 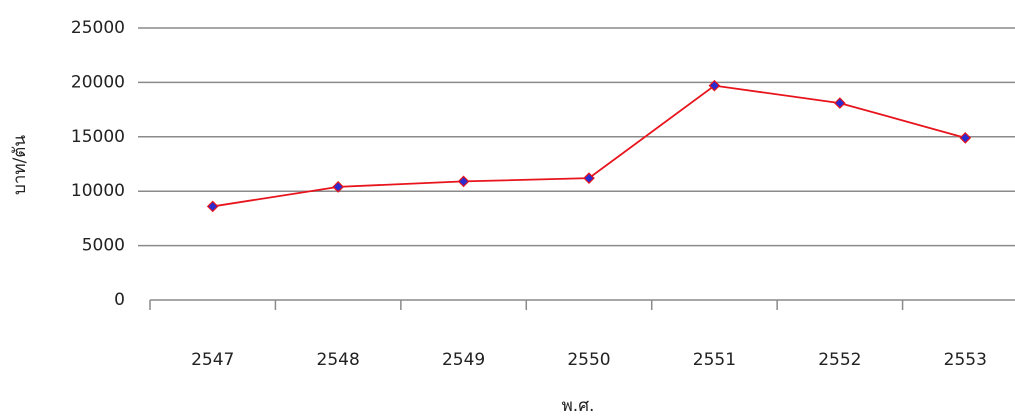 I want to click on y-axis-title: บาท/ตัน, so click(x=20, y=165).